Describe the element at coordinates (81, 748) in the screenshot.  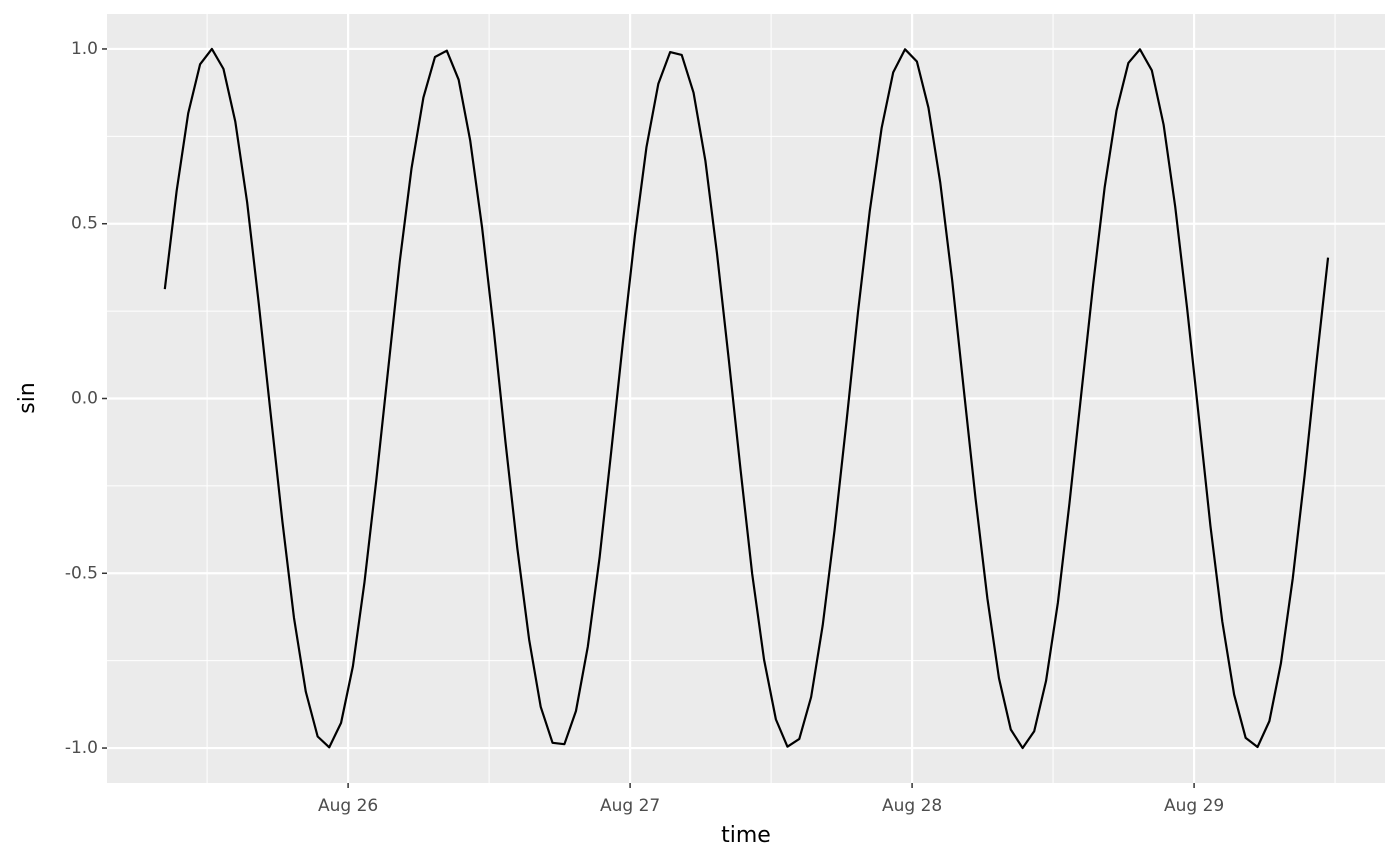
I see `y-tick-label: -1.0` at that location.